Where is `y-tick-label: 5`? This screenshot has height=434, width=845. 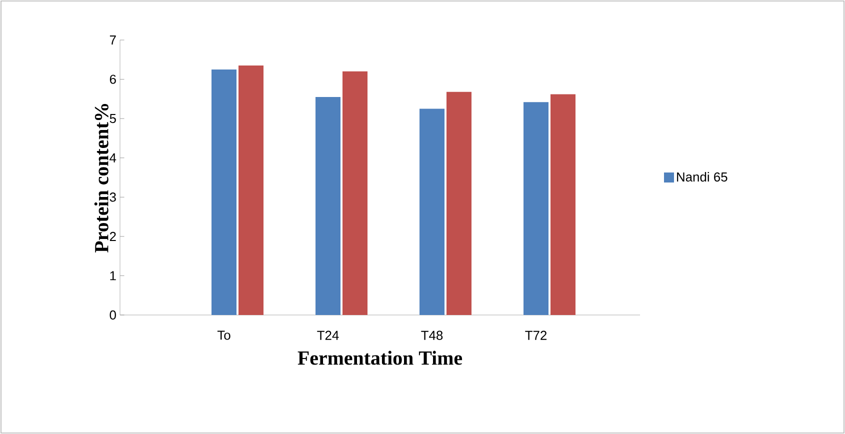
y-tick-label: 5 is located at coordinates (113, 119).